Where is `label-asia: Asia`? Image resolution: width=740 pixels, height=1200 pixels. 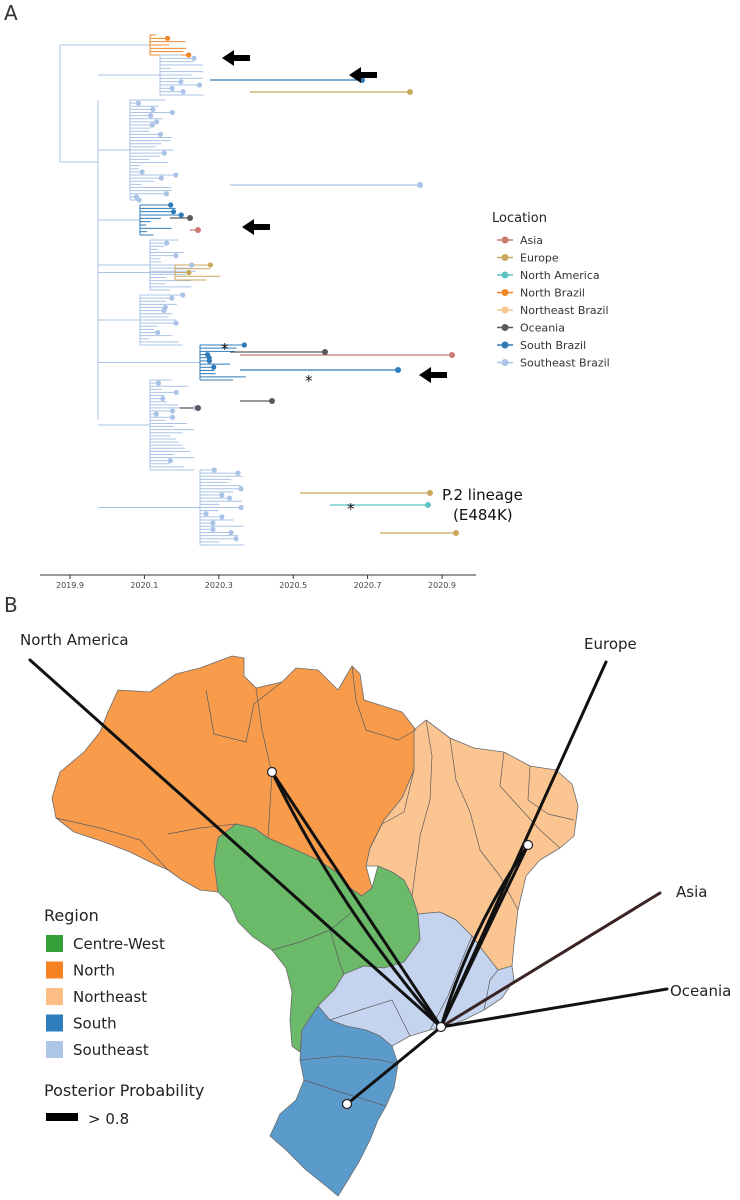
label-asia: Asia is located at coordinates (691, 892).